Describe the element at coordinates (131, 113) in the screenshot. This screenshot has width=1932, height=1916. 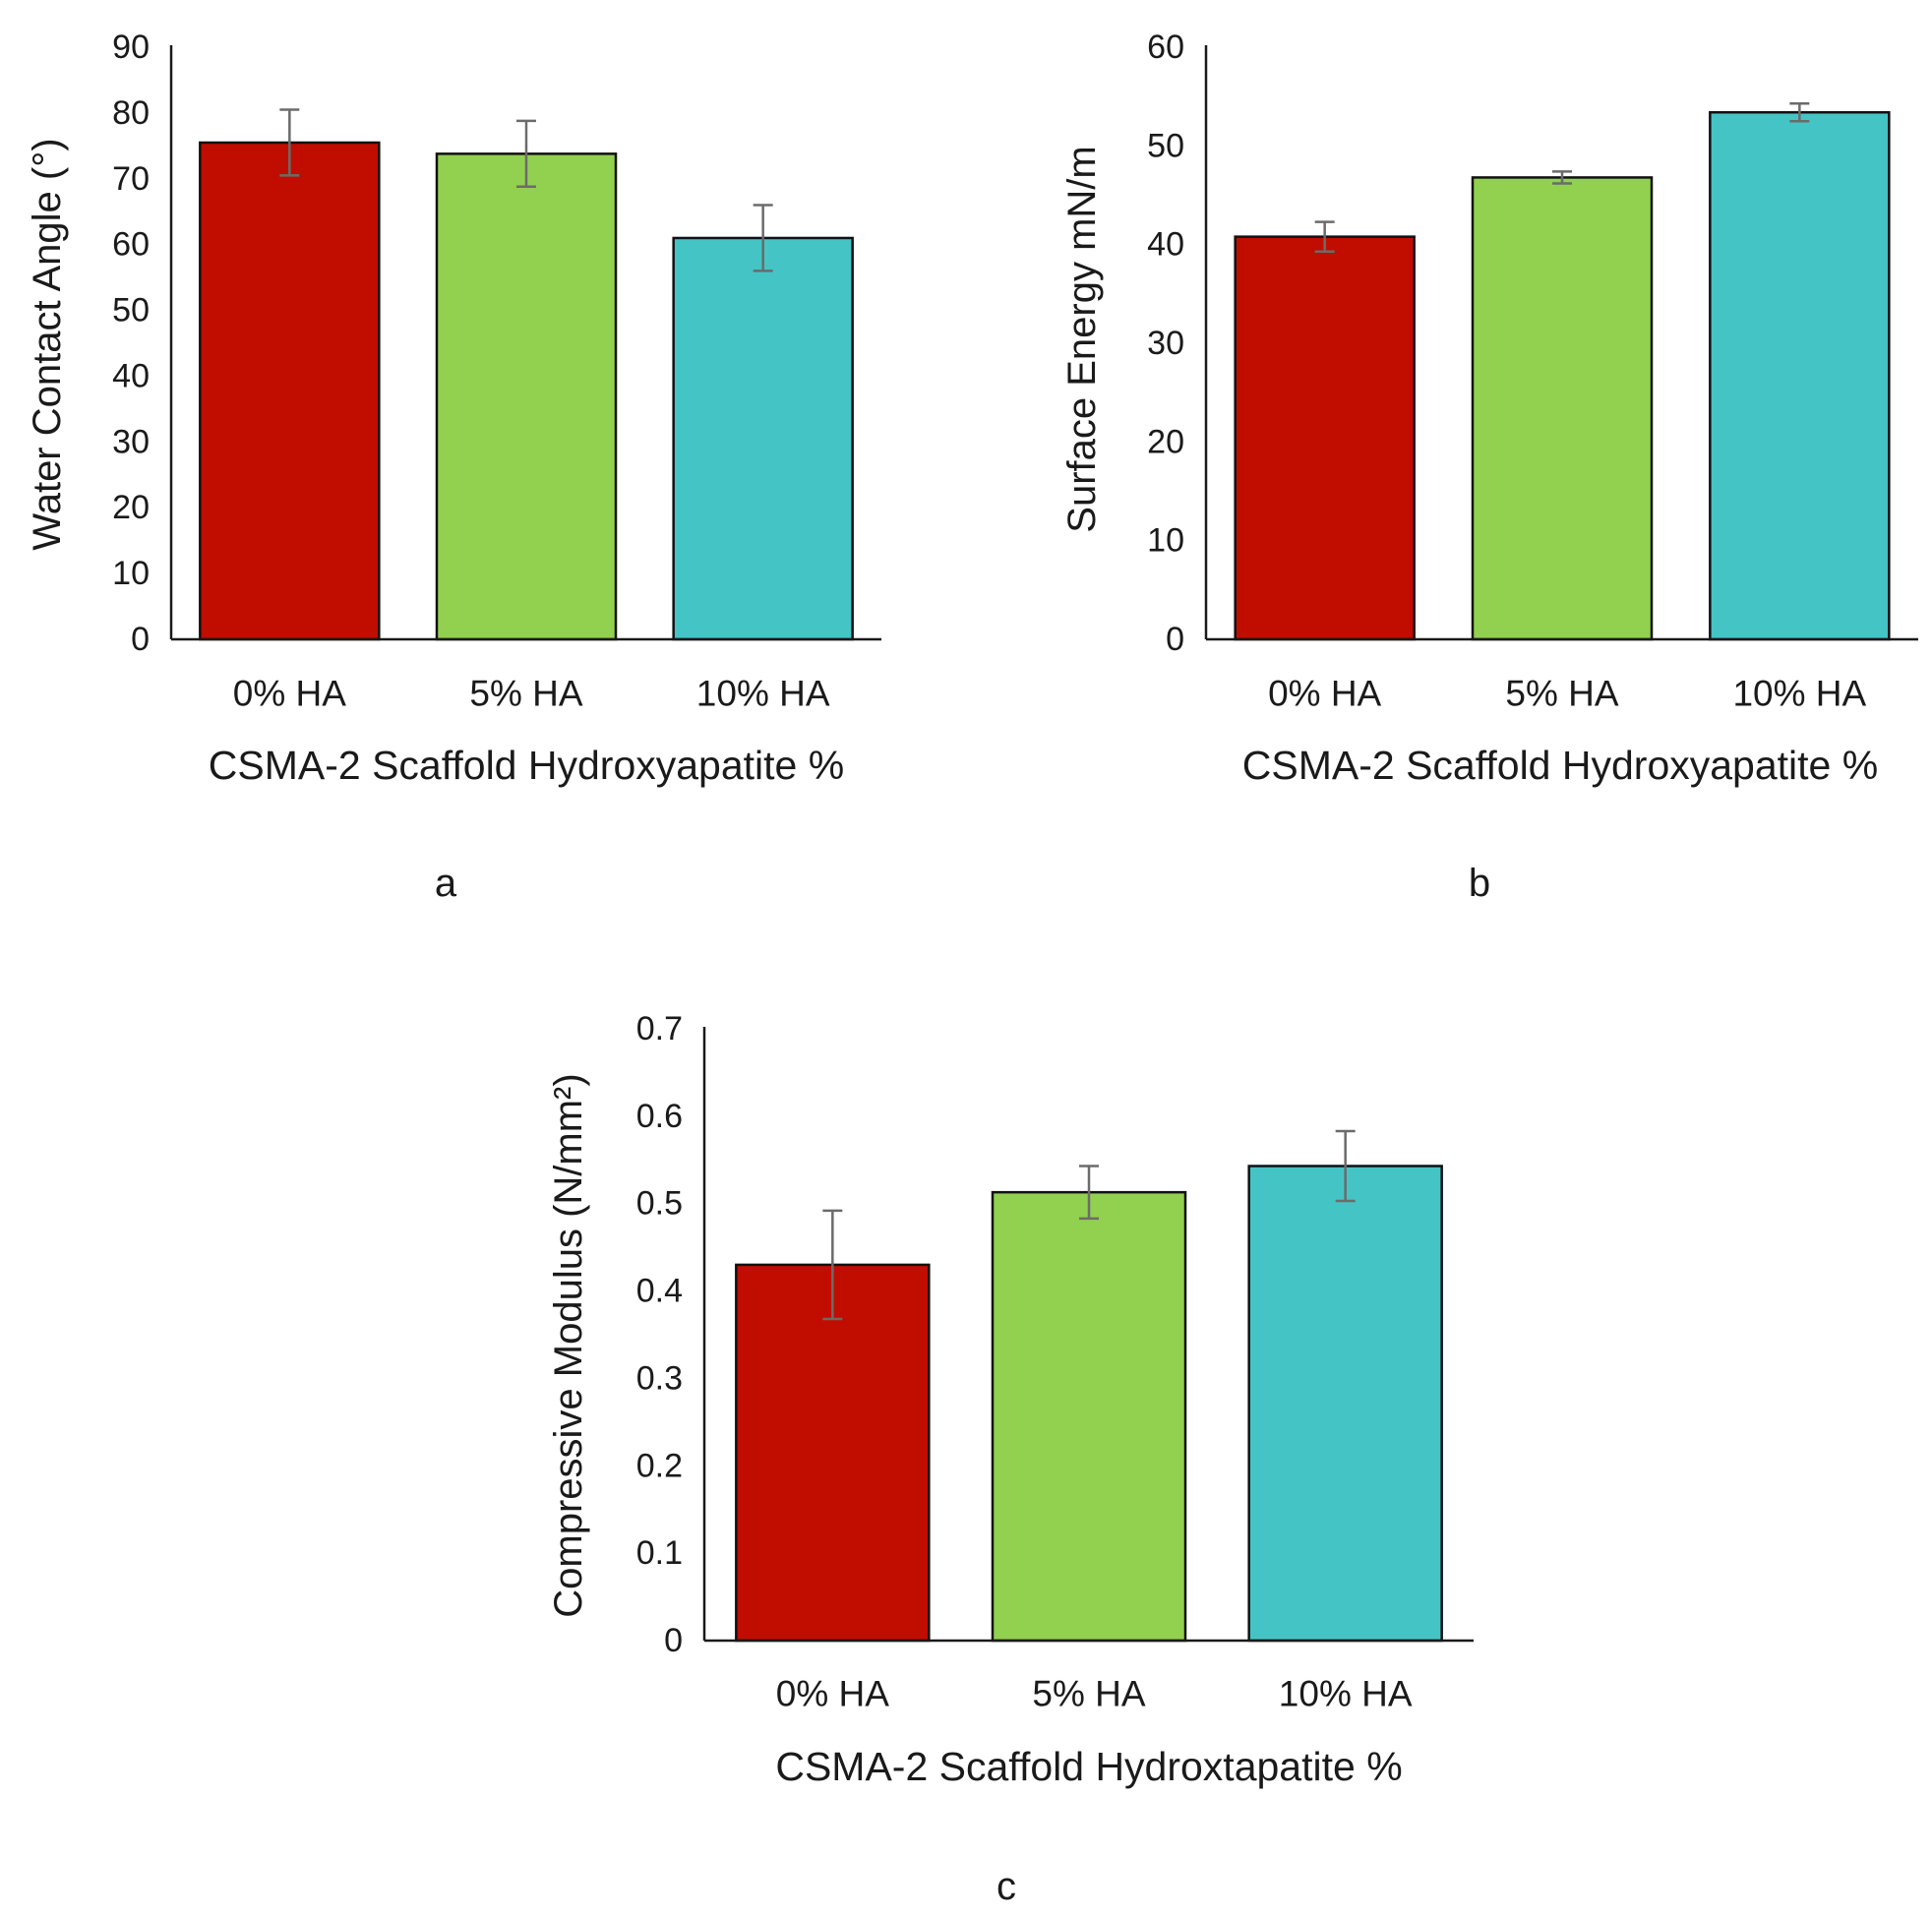
I see `y-tick-label: 80` at that location.